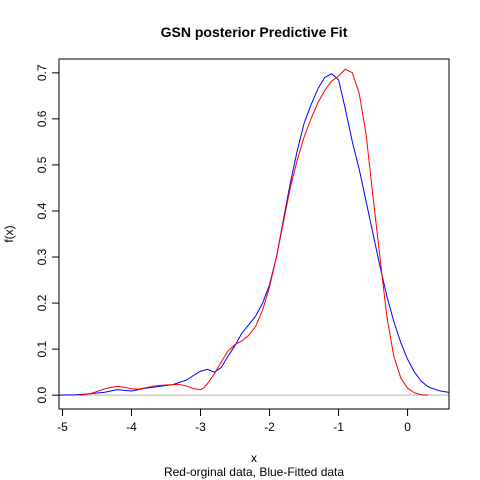 This screenshot has height=480, width=480. I want to click on y-tick-label: 0.6, so click(42, 118).